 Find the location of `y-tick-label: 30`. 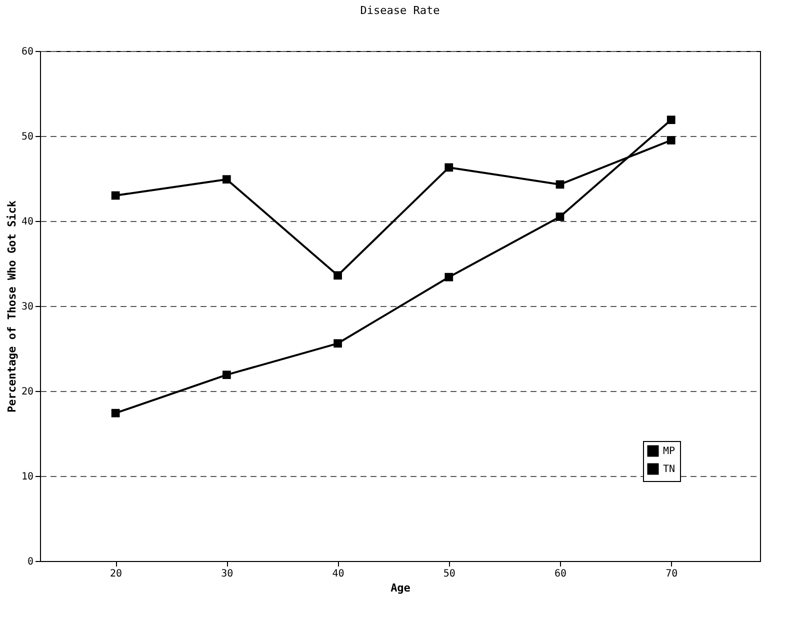

y-tick-label: 30 is located at coordinates (27, 307).